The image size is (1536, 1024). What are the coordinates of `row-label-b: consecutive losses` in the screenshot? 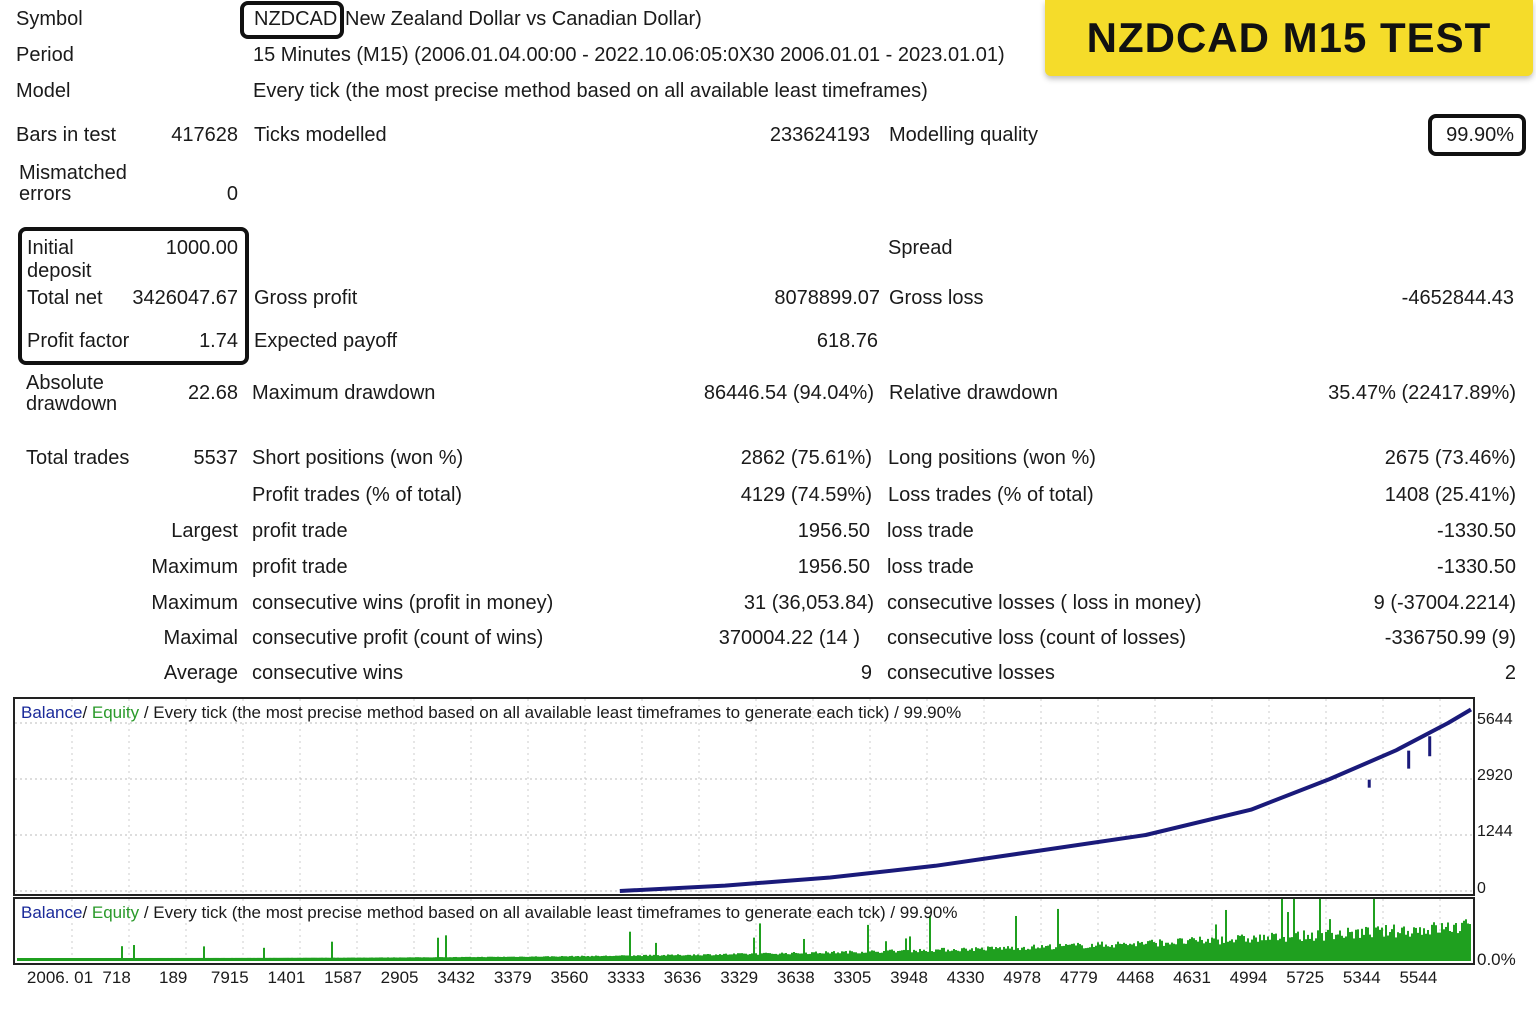 It's located at (971, 673).